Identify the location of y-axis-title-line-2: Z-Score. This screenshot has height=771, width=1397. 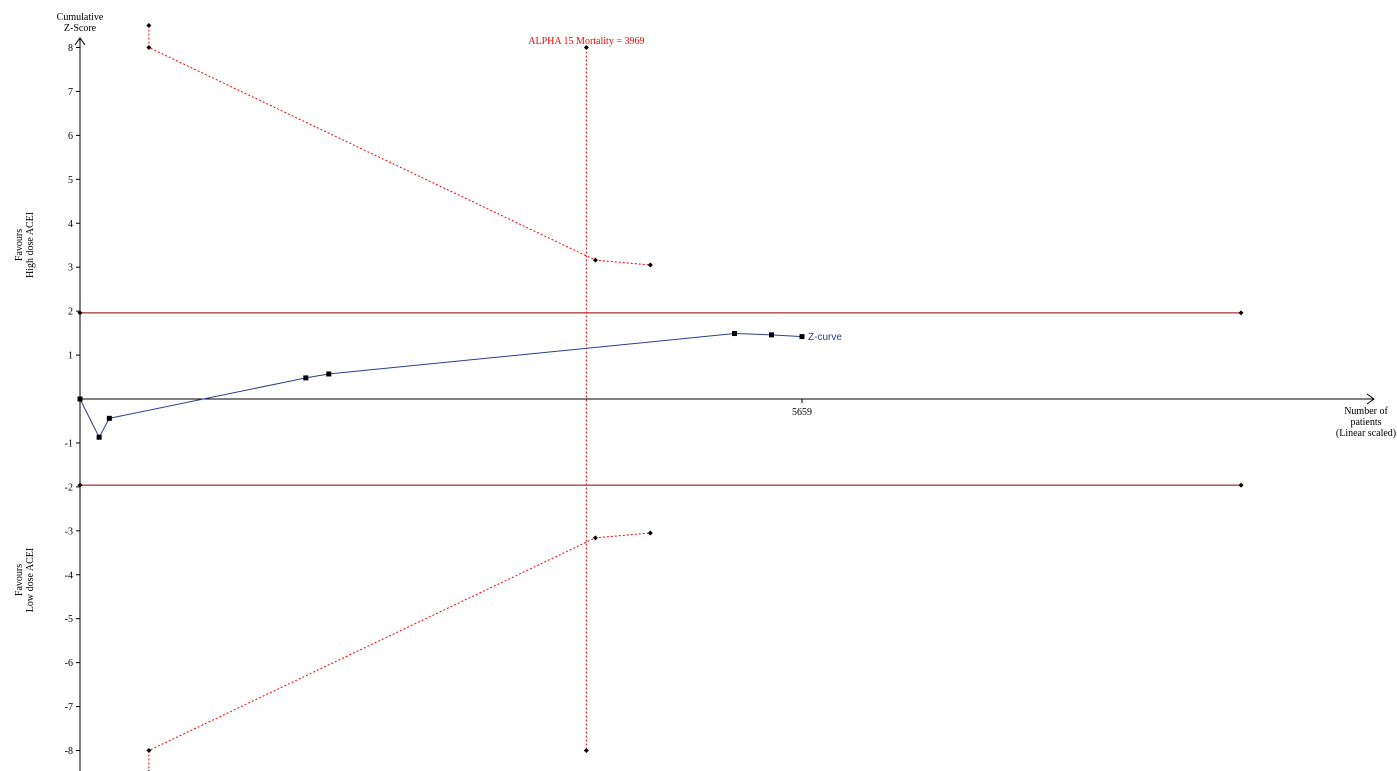
(80, 28).